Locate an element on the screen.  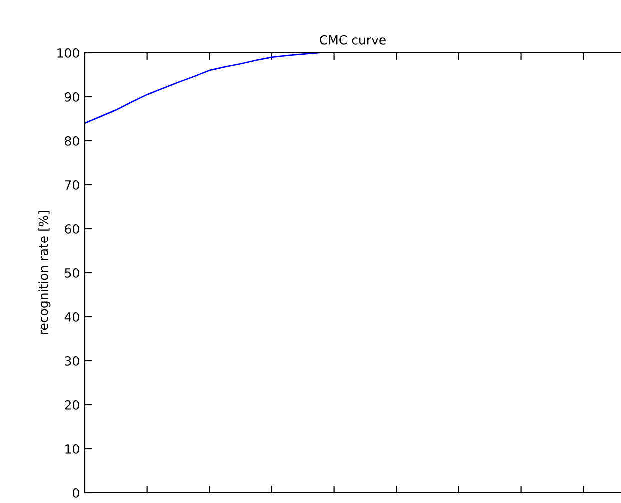
y-tick-label: 20 is located at coordinates (72, 405).